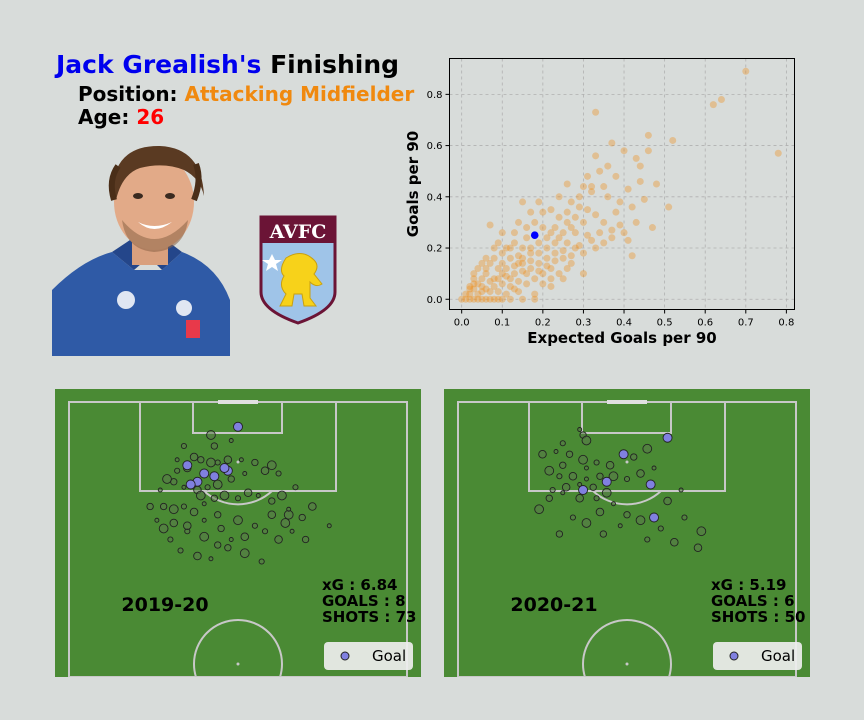  What do you see at coordinates (753, 601) in the screenshot?
I see `goals-stat: GOALS : 6` at bounding box center [753, 601].